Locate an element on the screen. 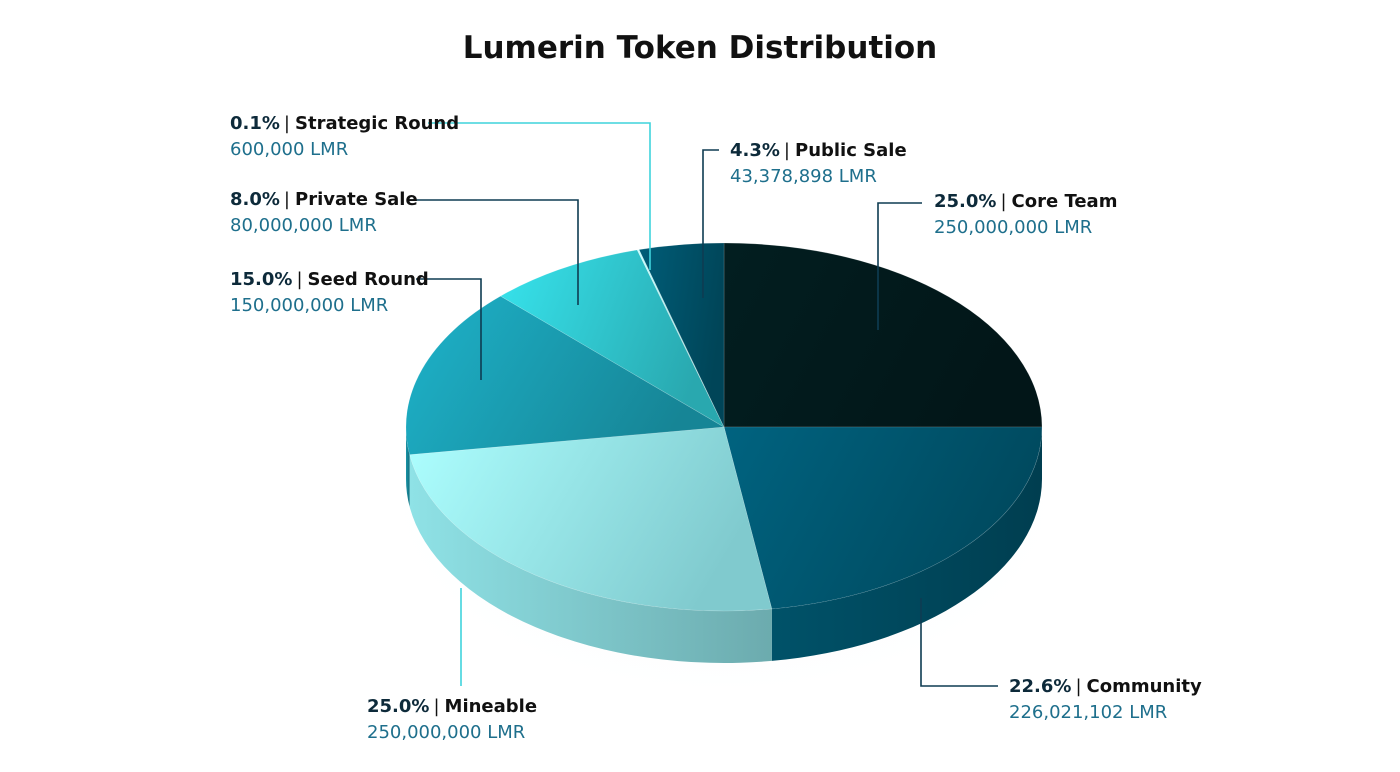  label-percent-private-sale: 8.0% is located at coordinates (255, 199).